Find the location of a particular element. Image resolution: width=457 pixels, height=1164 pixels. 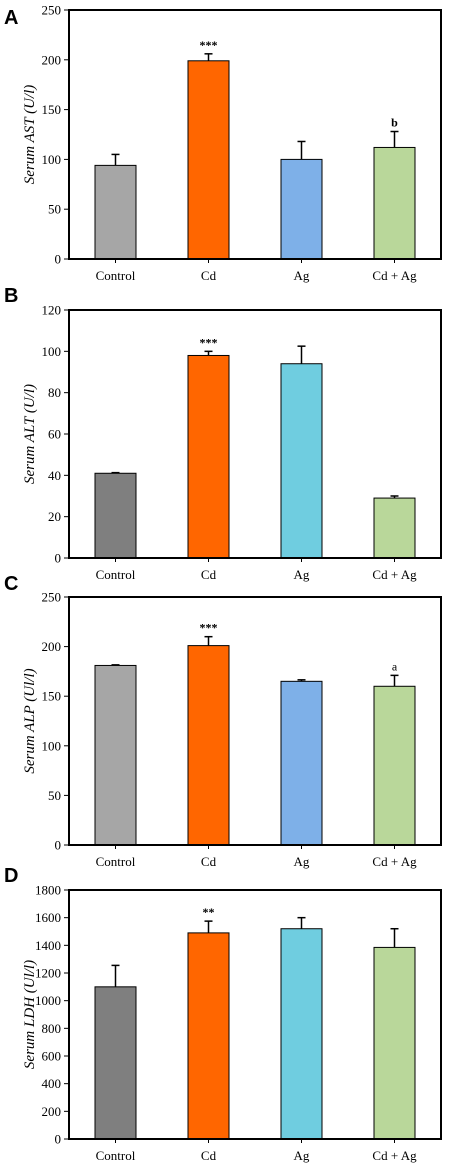

panel-d-y-tick-label: 1800 is located at coordinates (48, 890).